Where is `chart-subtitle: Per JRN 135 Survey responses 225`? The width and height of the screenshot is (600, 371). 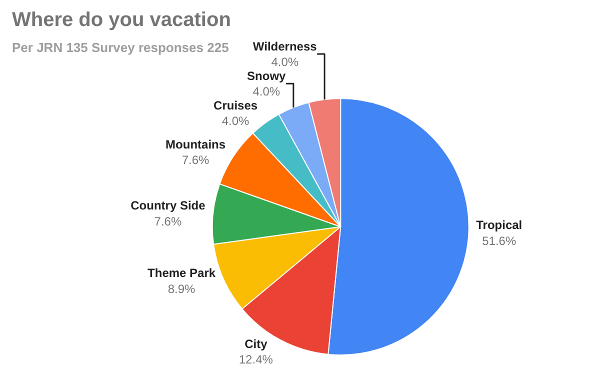 chart-subtitle: Per JRN 135 Survey responses 225 is located at coordinates (120, 47).